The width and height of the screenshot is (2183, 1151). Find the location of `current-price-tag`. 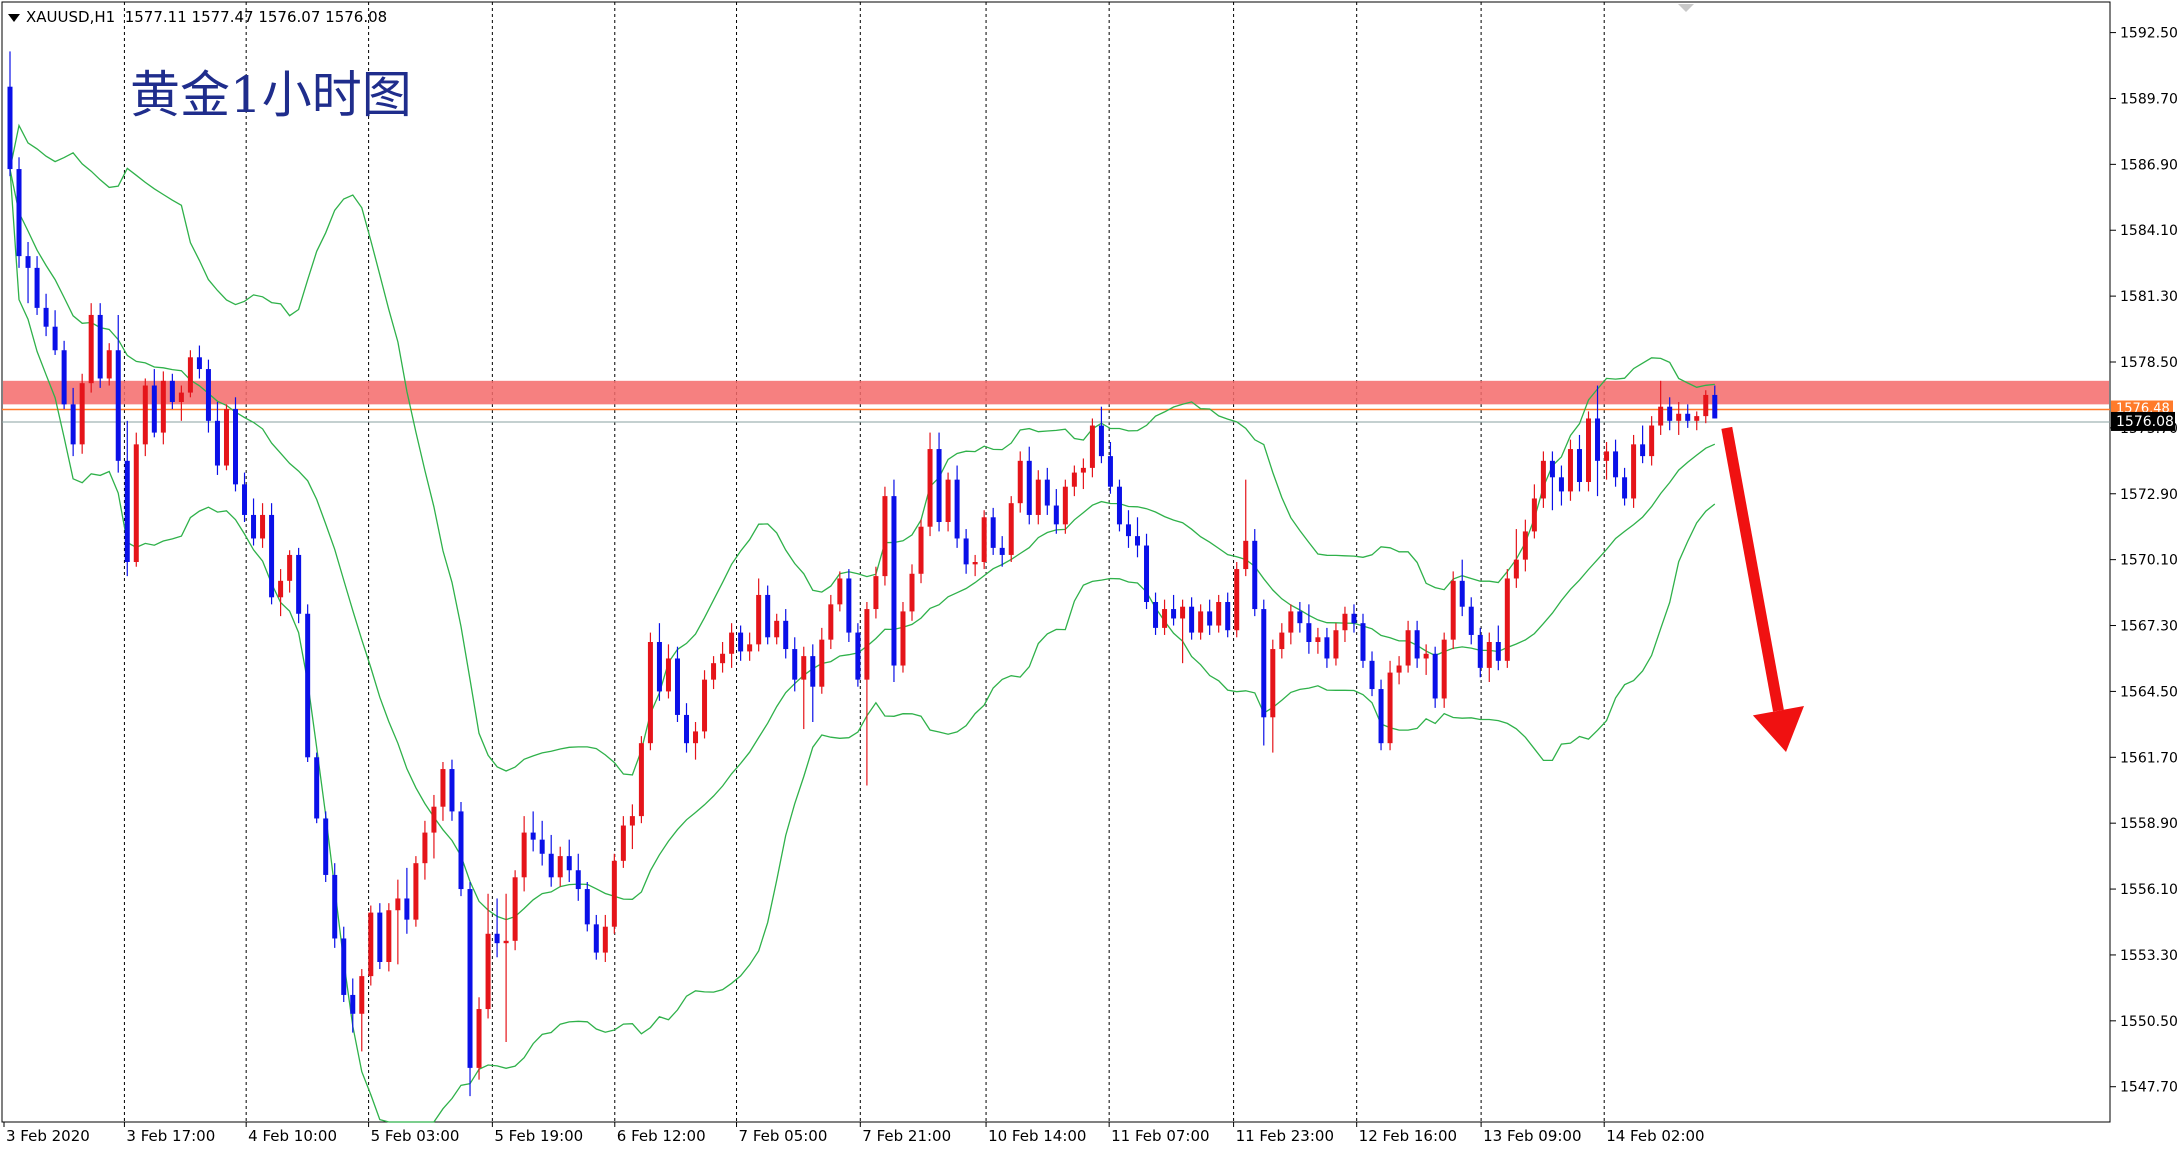

current-price-tag is located at coordinates (2143, 421).